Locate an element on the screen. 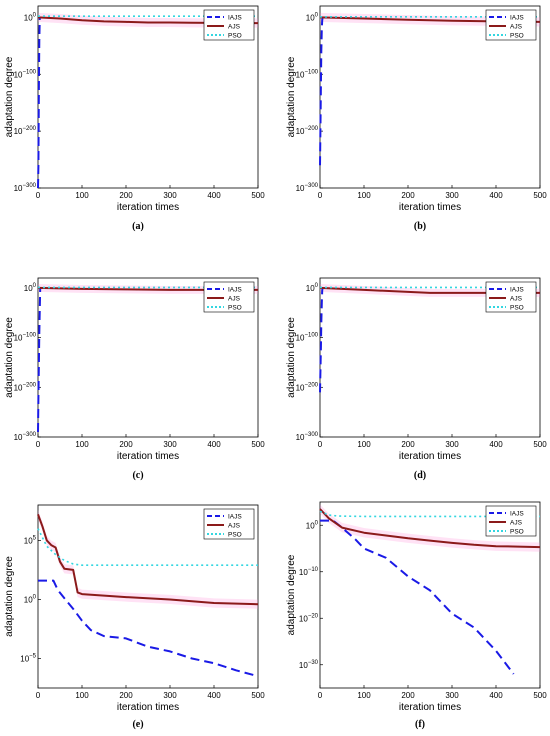  y-tick-label: 10⁻³⁰ is located at coordinates (309, 665).